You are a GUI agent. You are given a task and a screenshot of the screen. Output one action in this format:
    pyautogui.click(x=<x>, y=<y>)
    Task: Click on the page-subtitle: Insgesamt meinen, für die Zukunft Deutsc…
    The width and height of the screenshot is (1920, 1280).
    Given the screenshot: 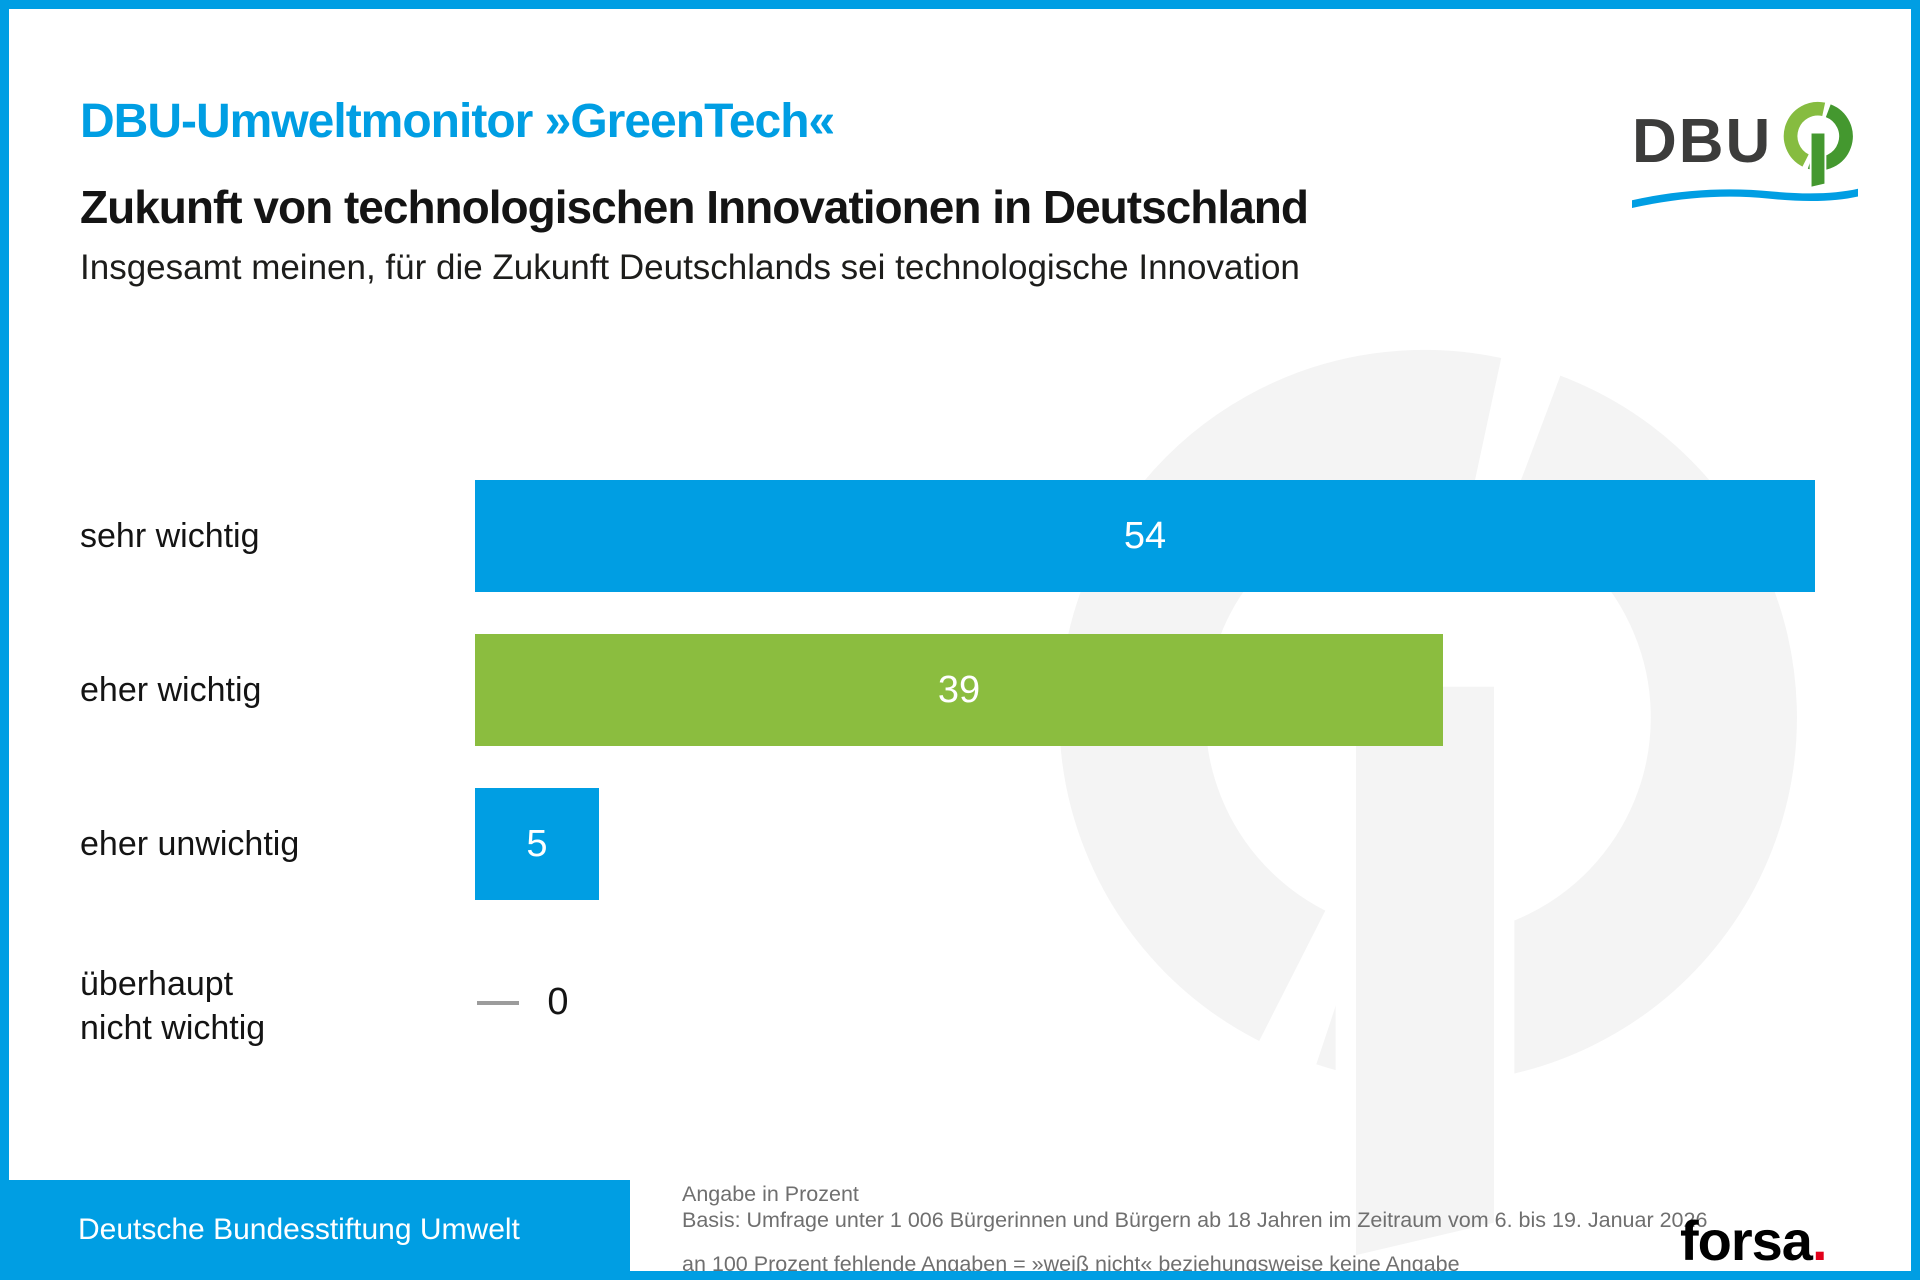 What is the action you would take?
    pyautogui.click(x=690, y=267)
    